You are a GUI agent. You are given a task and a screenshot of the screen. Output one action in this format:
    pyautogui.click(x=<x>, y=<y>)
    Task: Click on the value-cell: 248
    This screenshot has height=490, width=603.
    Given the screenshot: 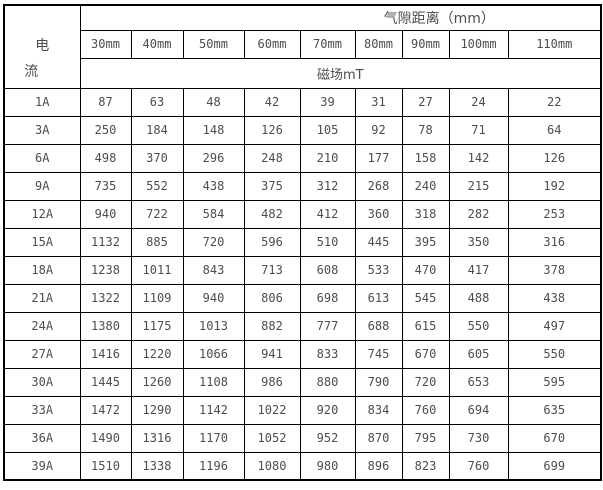 What is the action you would take?
    pyautogui.click(x=272, y=158)
    